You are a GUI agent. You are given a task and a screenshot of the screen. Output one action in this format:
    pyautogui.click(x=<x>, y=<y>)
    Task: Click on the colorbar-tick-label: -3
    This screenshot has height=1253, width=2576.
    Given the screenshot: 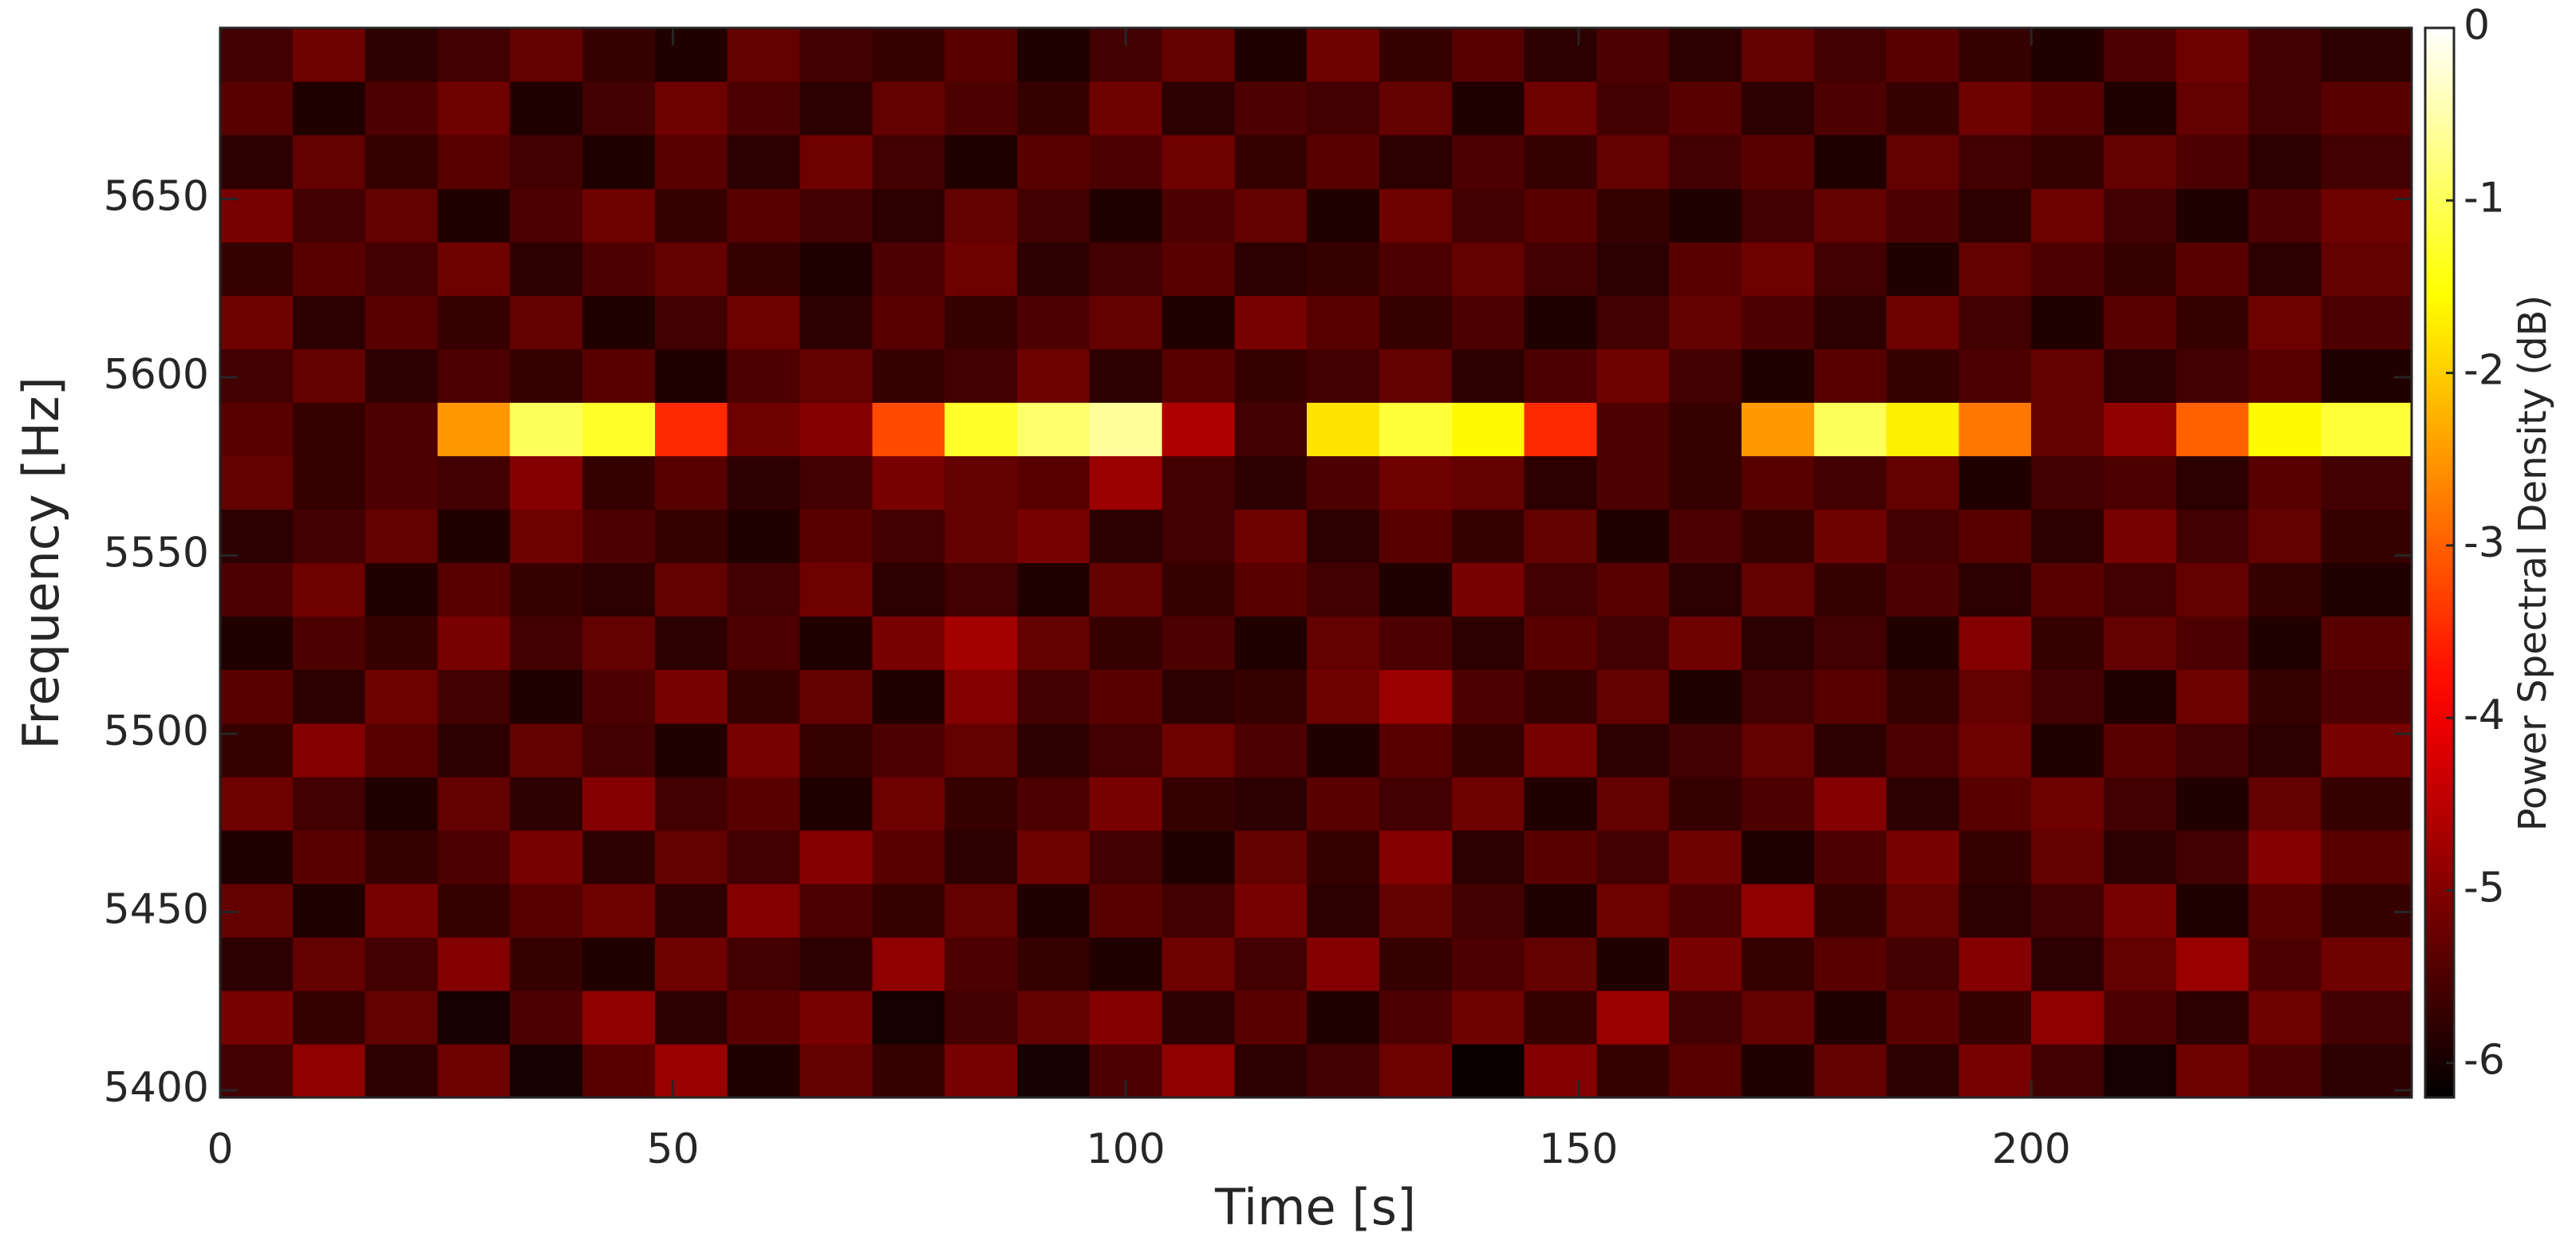 What is the action you would take?
    pyautogui.click(x=2484, y=543)
    